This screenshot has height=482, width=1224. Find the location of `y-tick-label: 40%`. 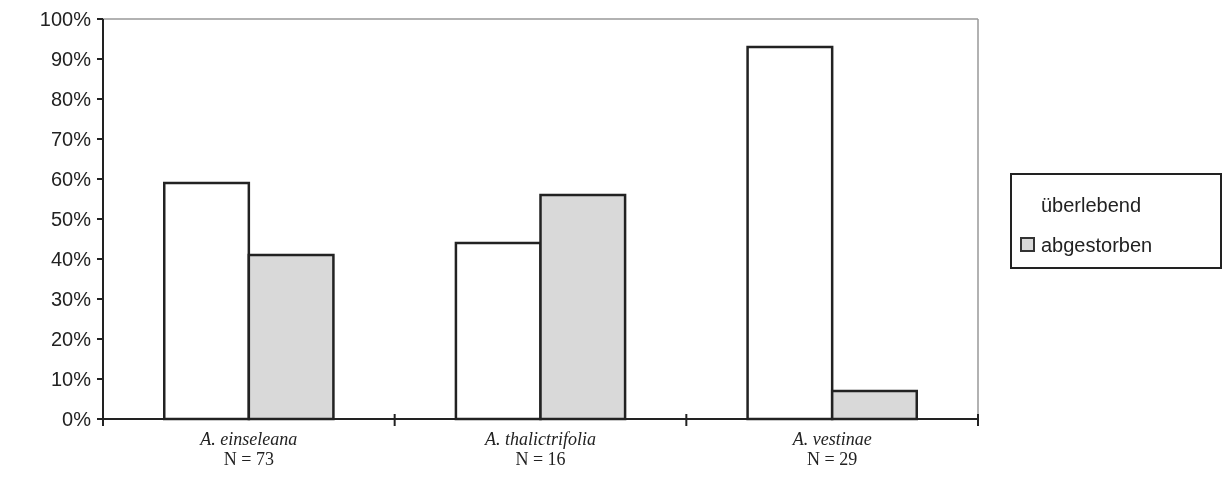

y-tick-label: 40% is located at coordinates (71, 259).